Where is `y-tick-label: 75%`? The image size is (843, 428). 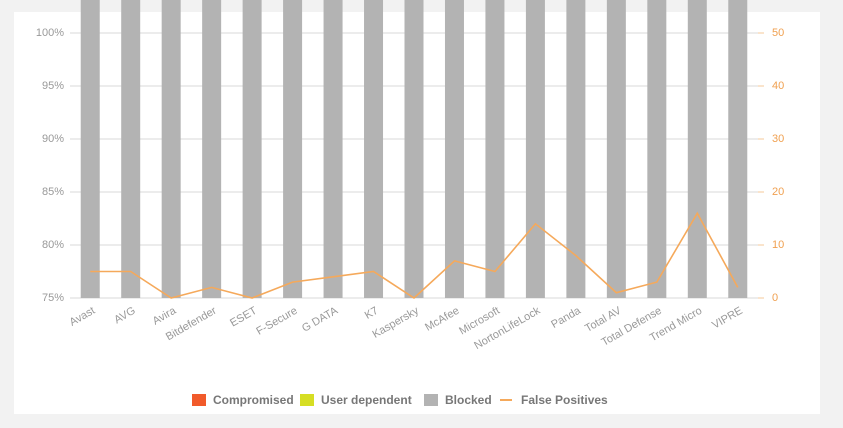
y-tick-label: 75% is located at coordinates (53, 298).